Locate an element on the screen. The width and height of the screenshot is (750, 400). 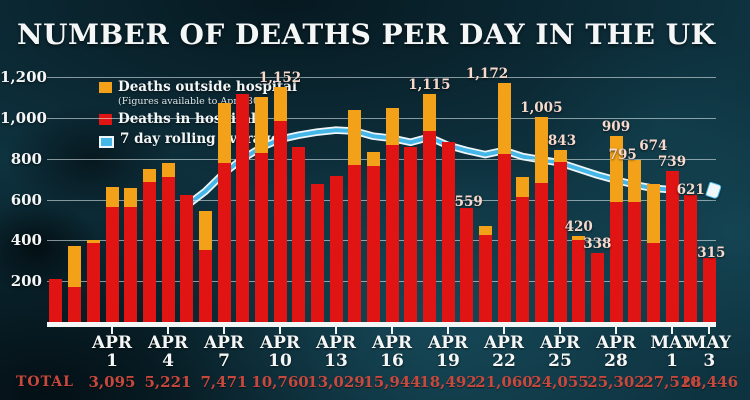
x-axis-date-label: APR 4 is located at coordinates (168, 352).